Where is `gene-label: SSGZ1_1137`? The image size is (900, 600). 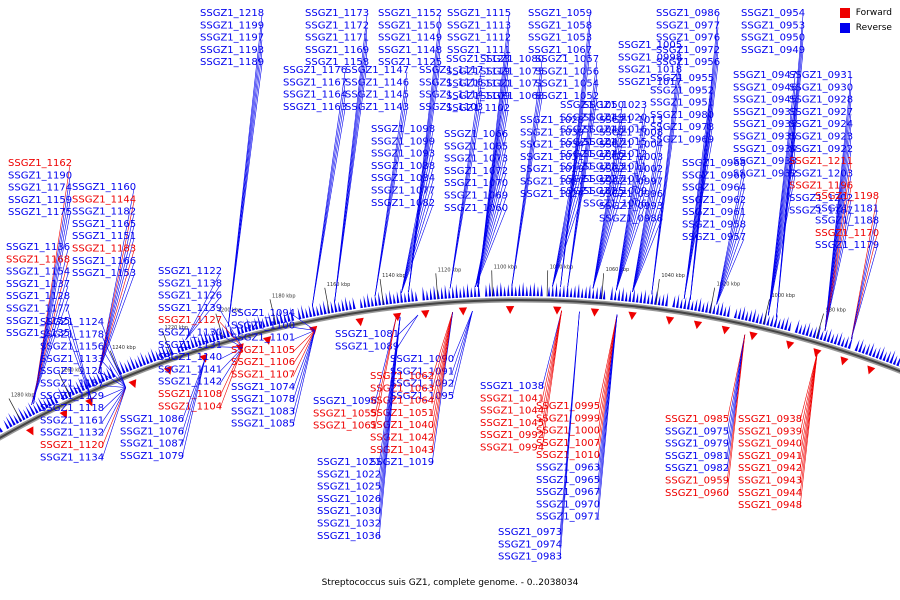
gene-label: SSGZ1_1137 is located at coordinates (38, 284).